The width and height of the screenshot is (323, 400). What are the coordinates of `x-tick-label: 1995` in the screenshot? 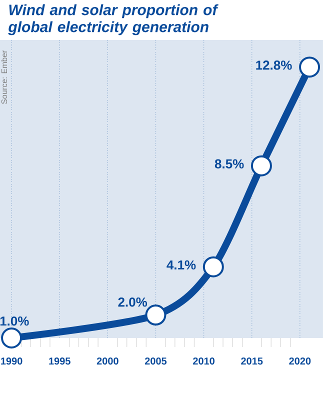 It's located at (59, 361).